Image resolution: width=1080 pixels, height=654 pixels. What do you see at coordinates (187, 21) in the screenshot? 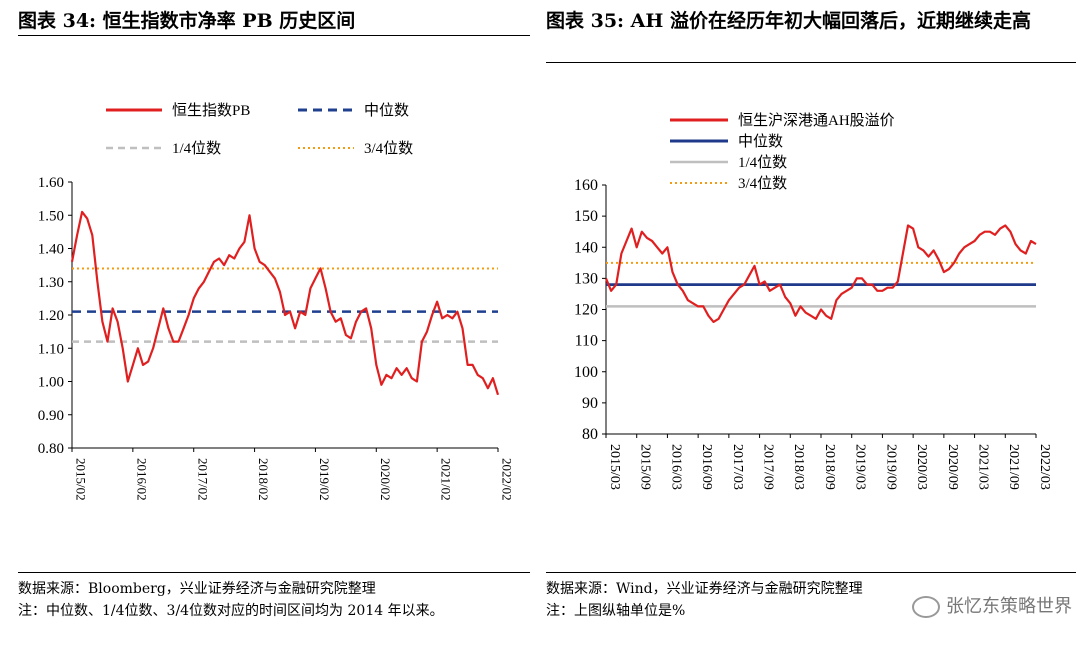
I see `chart-title: 图表 34: 恒生指数市净率 PB 历史区间` at bounding box center [187, 21].